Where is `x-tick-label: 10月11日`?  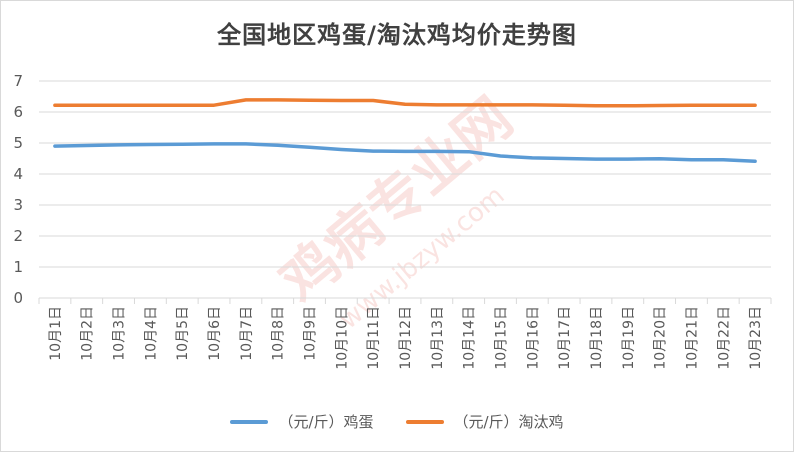 x-tick-label: 10月11日 is located at coordinates (374, 338).